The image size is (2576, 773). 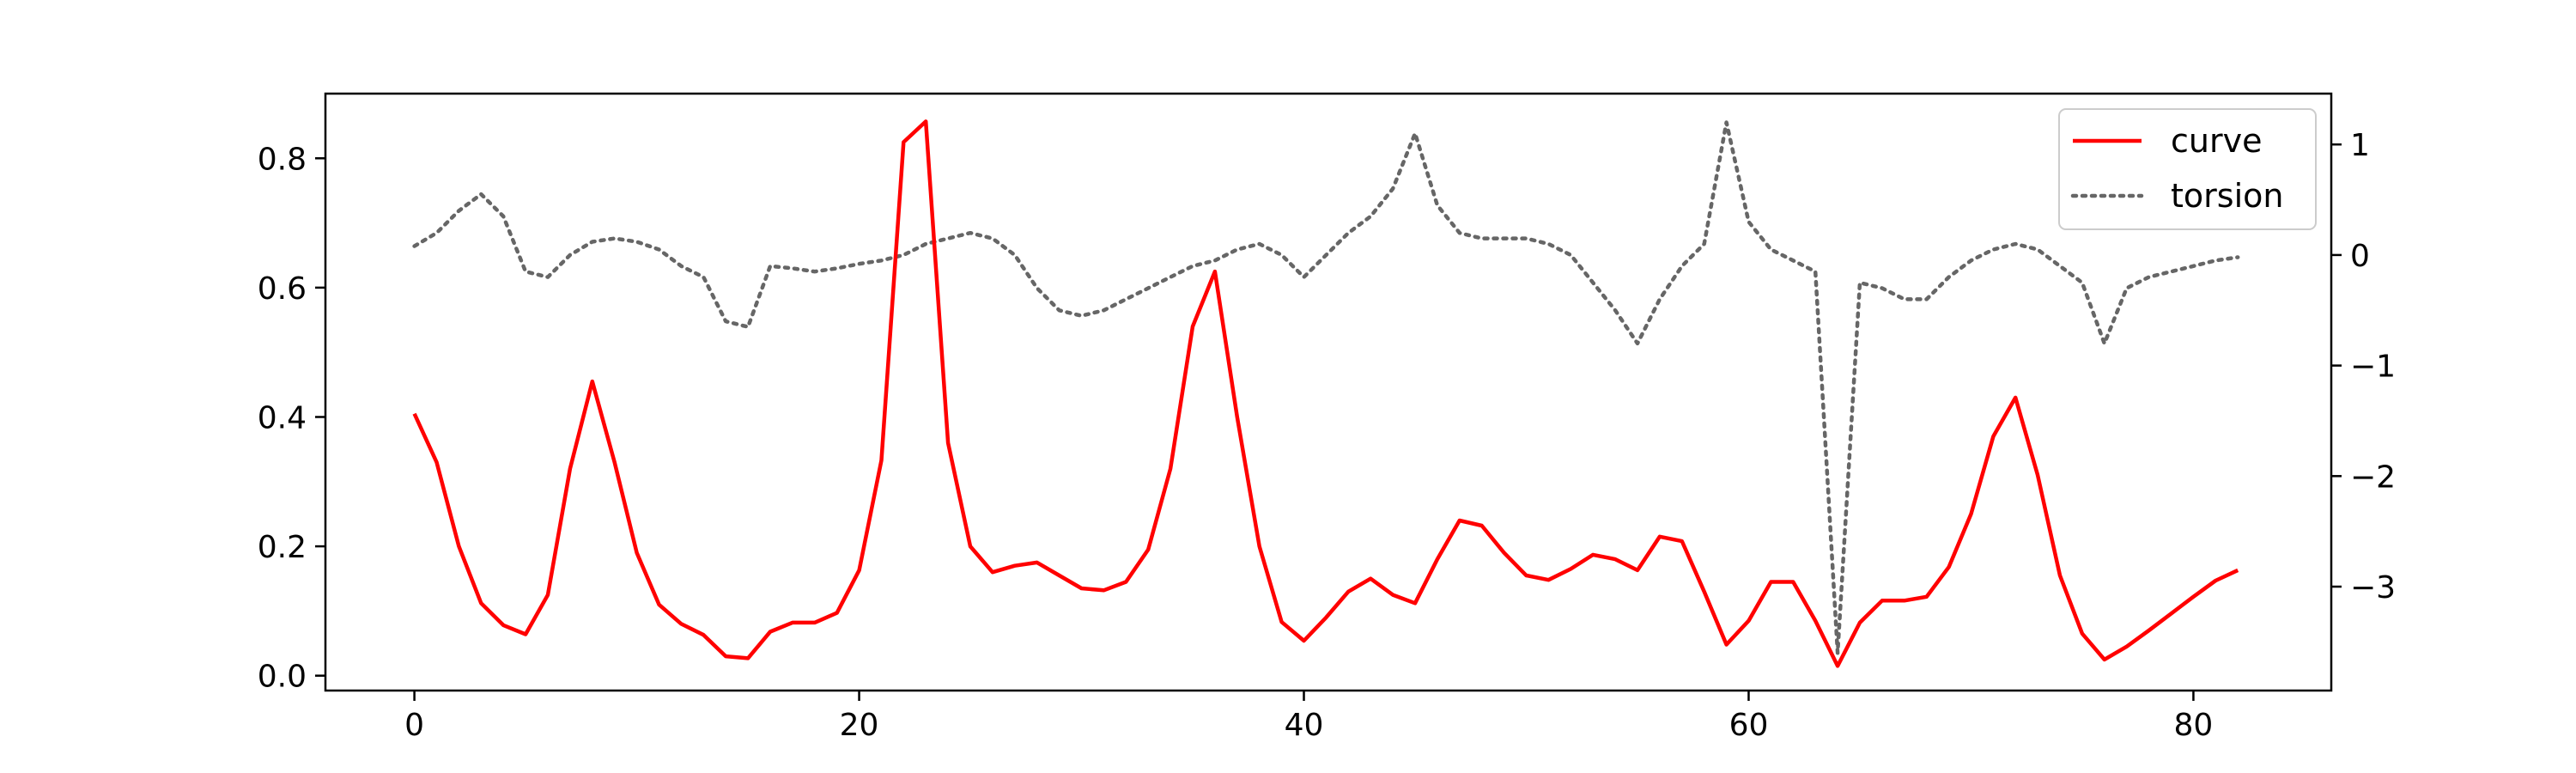 I want to click on legend: curve torsion, so click(x=2187, y=169).